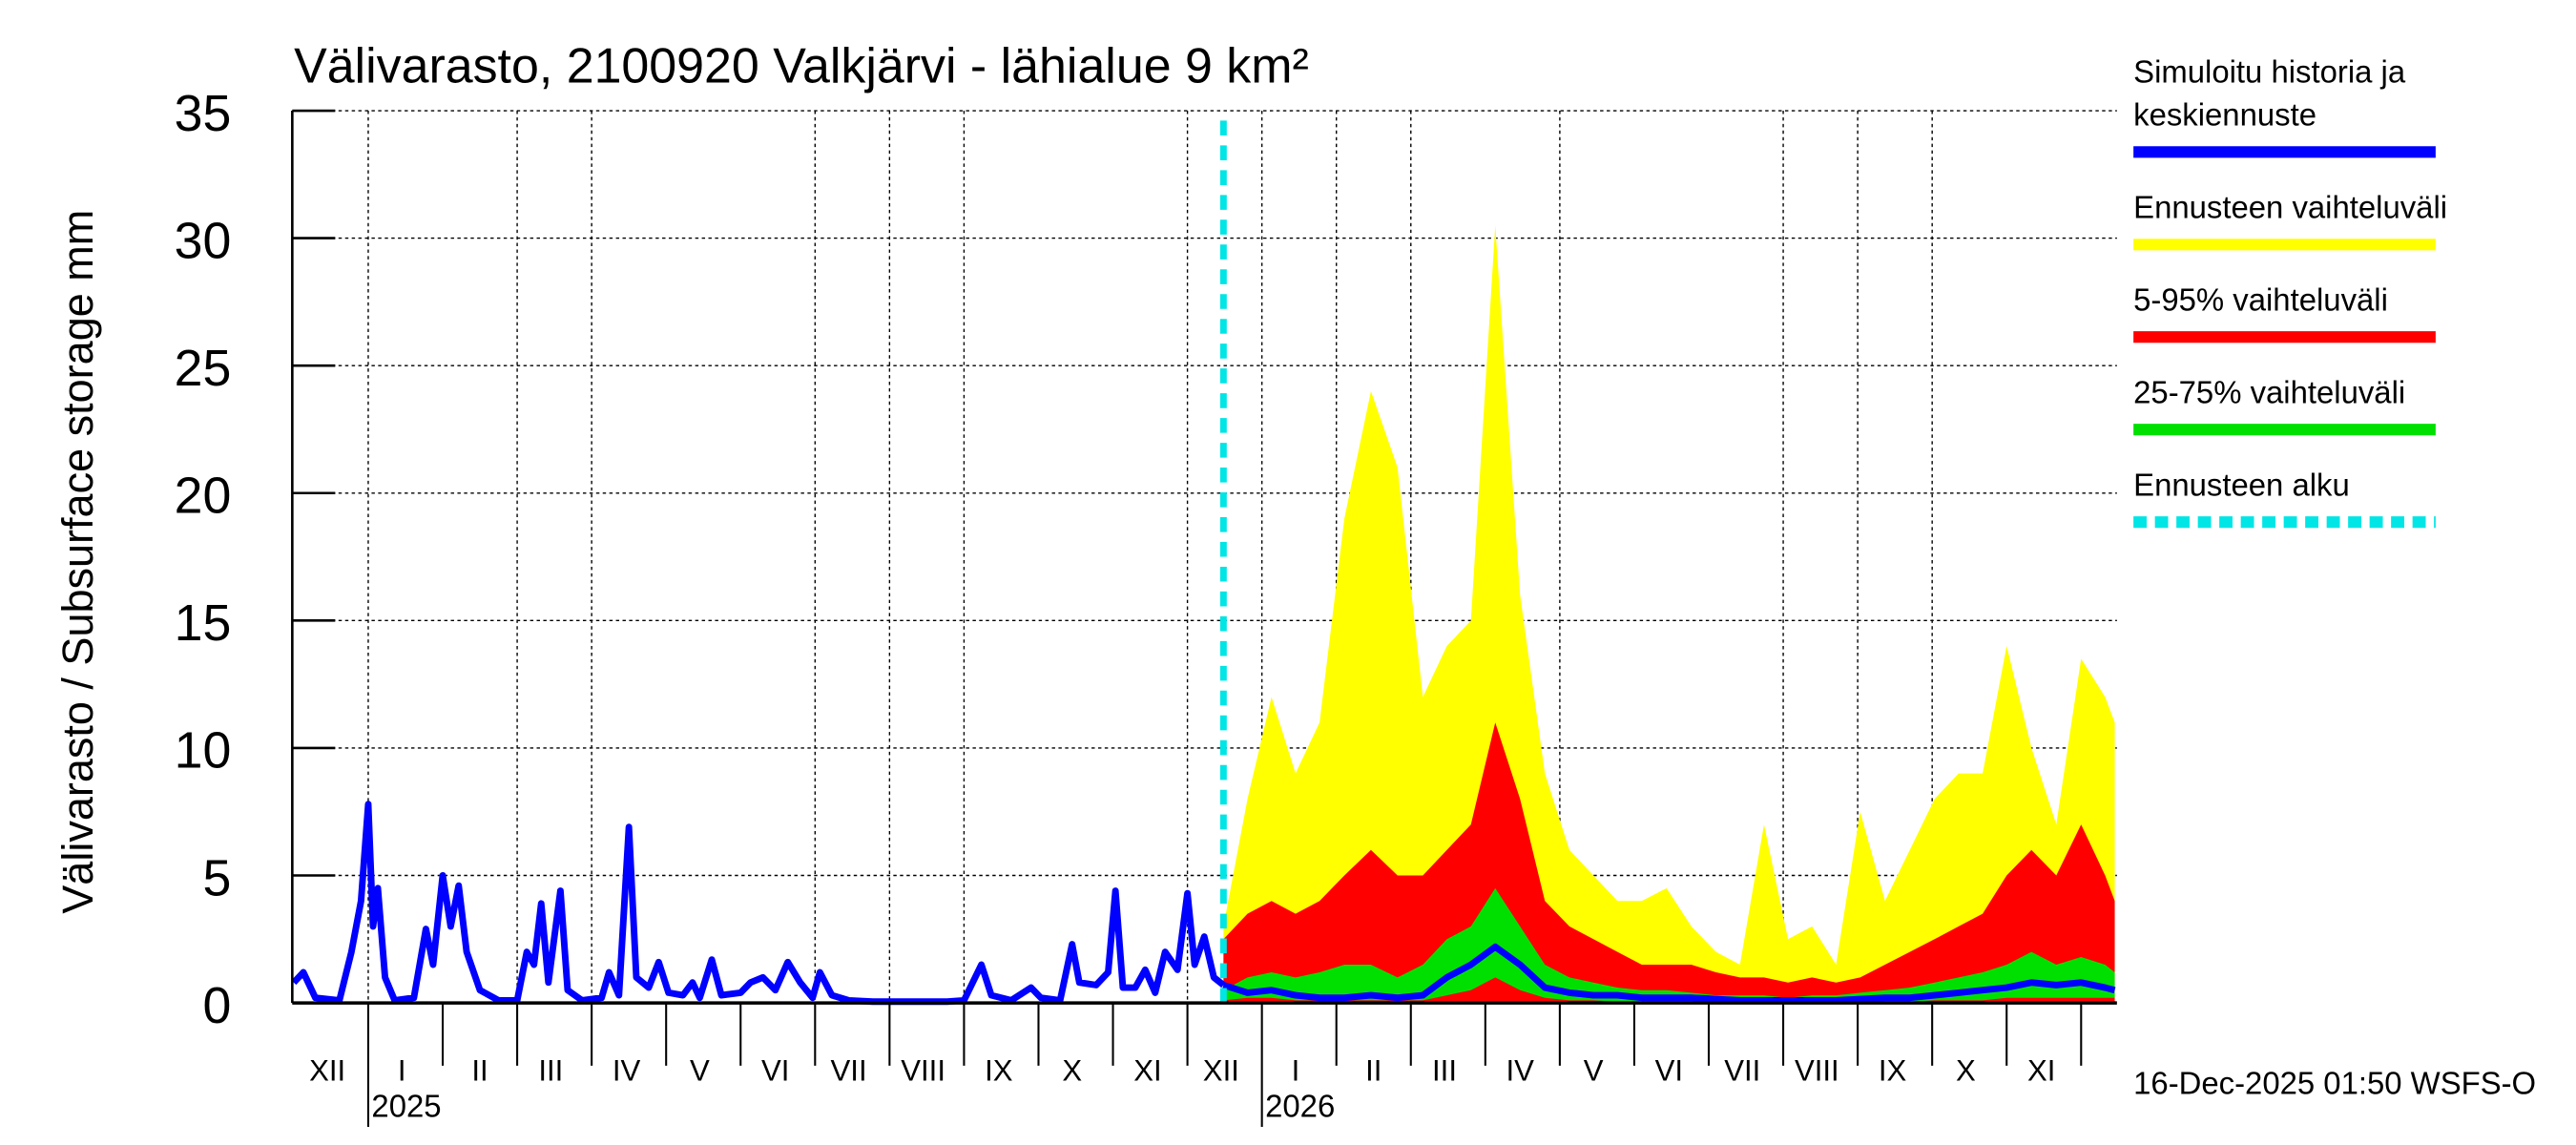  What do you see at coordinates (203, 113) in the screenshot?
I see `y-tick-label: 35` at bounding box center [203, 113].